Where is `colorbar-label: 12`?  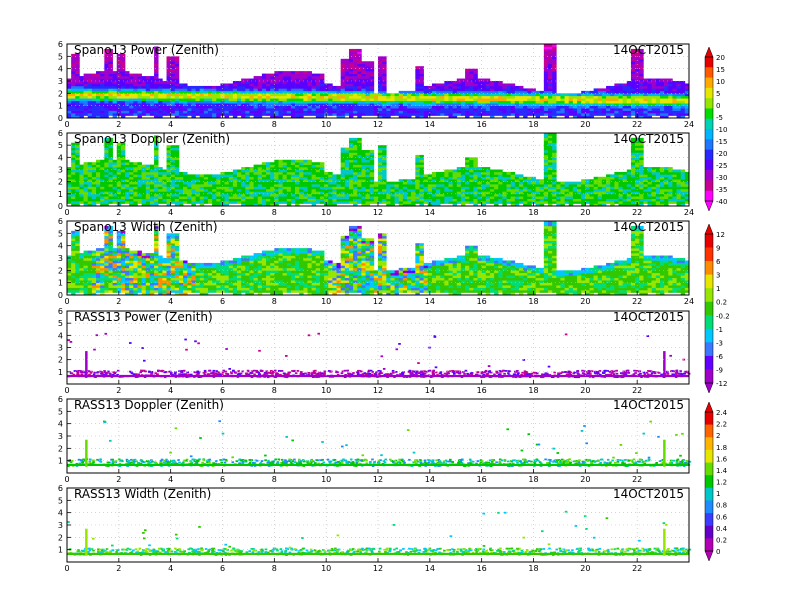 colorbar-label: 12 is located at coordinates (720, 235).